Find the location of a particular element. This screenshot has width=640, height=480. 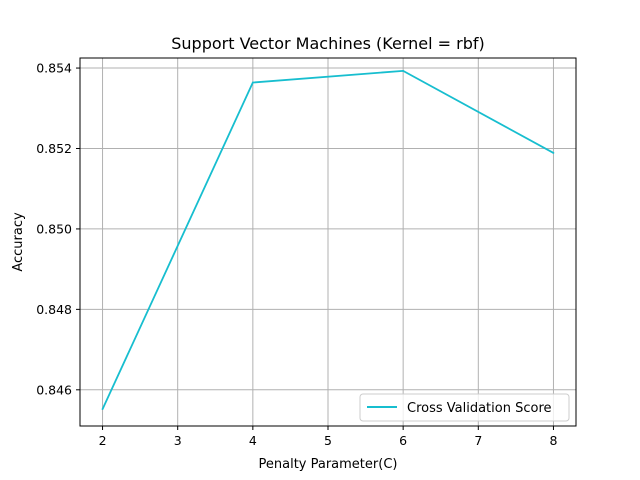

legend: Cross Validation Score is located at coordinates (464, 407).